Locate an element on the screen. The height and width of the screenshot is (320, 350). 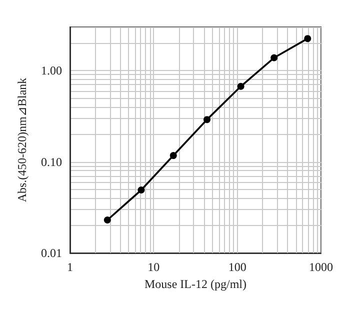
y-tick-label: 0.10 is located at coordinates (51, 161).